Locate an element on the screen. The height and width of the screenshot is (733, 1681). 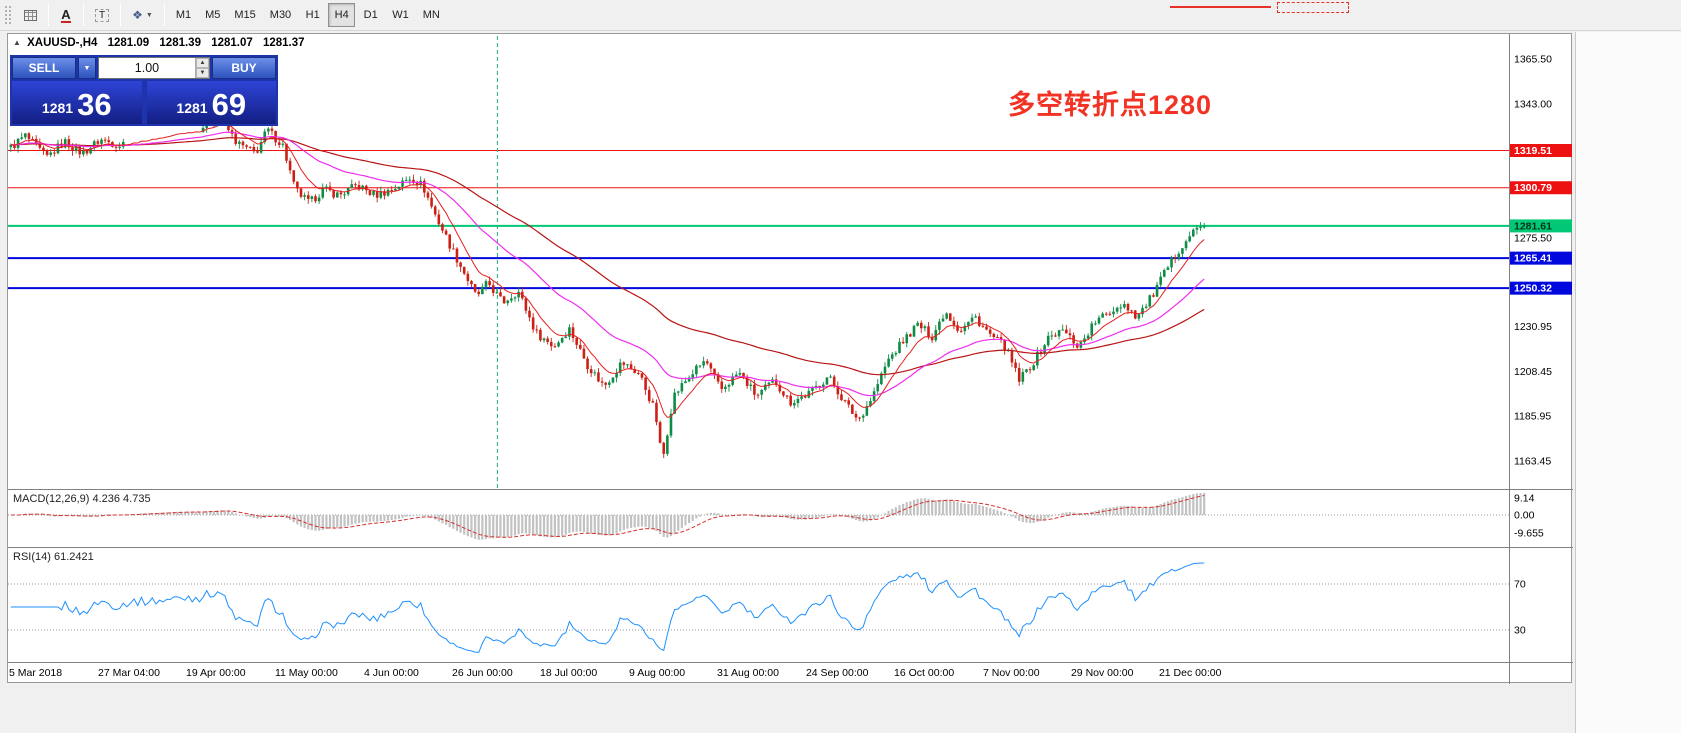
volume-dropdown-button: ▼ is located at coordinates (87, 68).